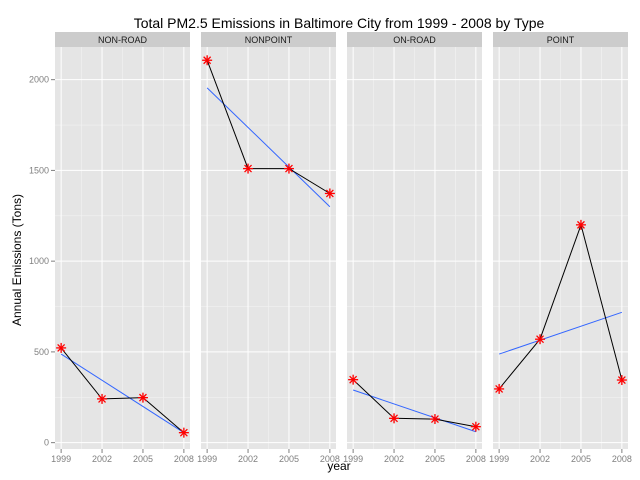  I want to click on facet-strip-label: POINT, so click(561, 40).